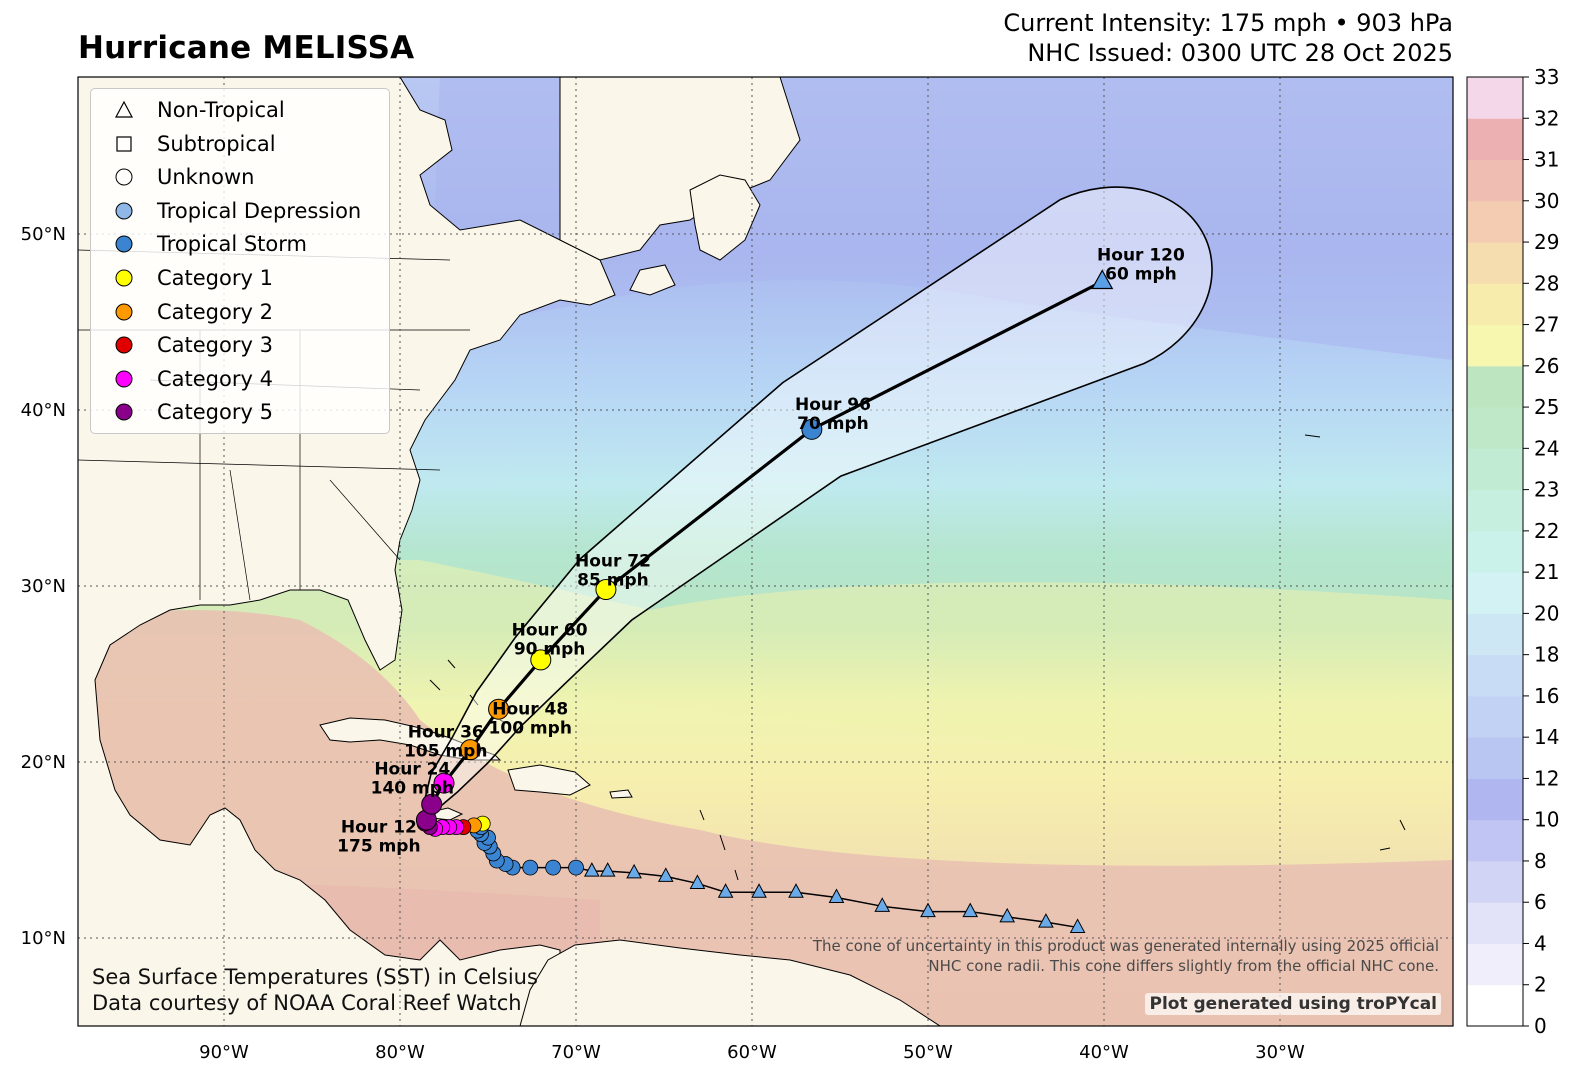 This screenshot has width=1593, height=1087. I want to click on legend-label: Category 1, so click(215, 278).